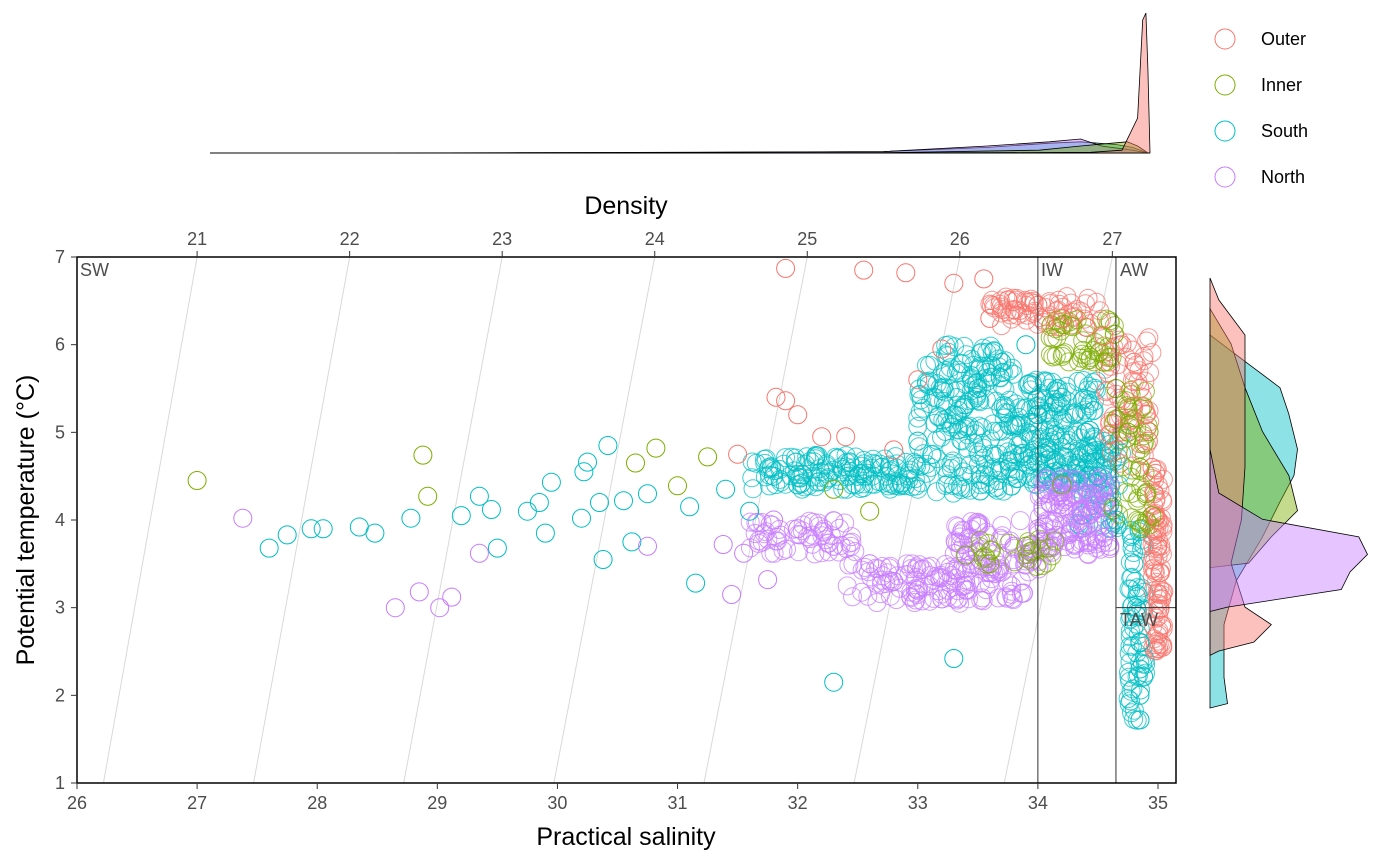 The width and height of the screenshot is (1400, 866). What do you see at coordinates (1288, 531) in the screenshot?
I see `right-density-north` at bounding box center [1288, 531].